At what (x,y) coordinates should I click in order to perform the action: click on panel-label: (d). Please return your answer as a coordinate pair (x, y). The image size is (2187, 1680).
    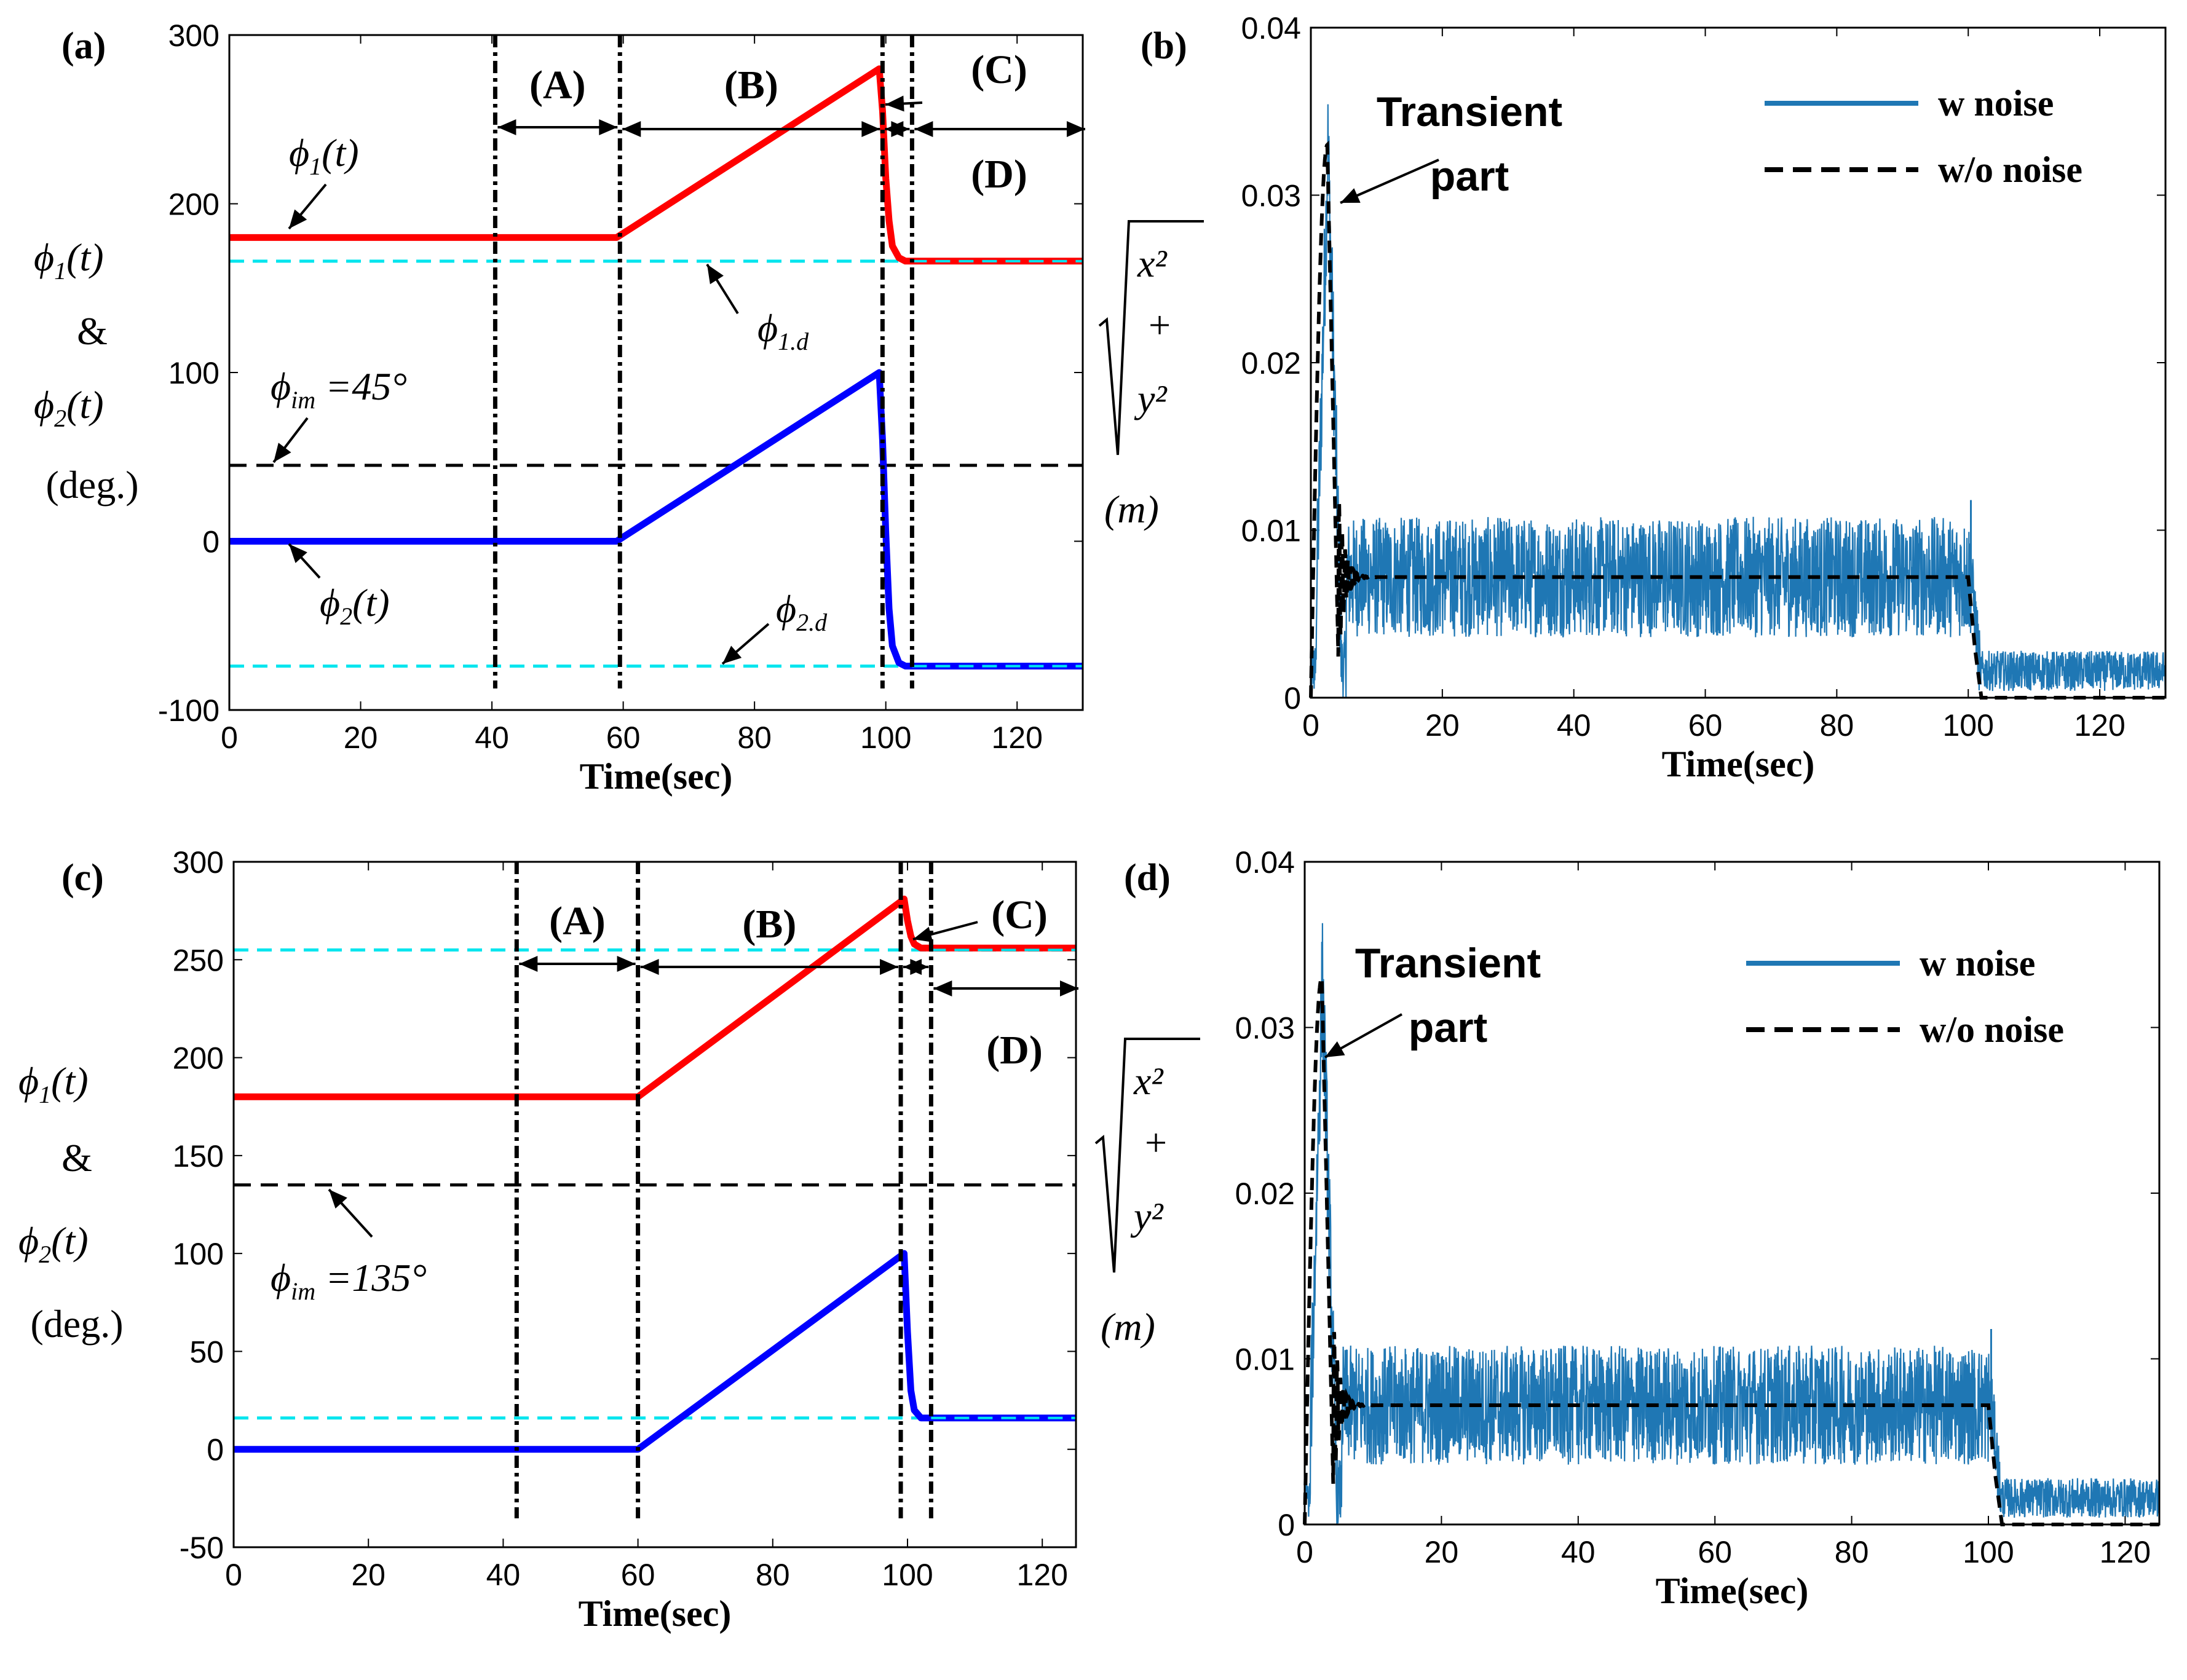
    Looking at the image, I should click on (1147, 878).